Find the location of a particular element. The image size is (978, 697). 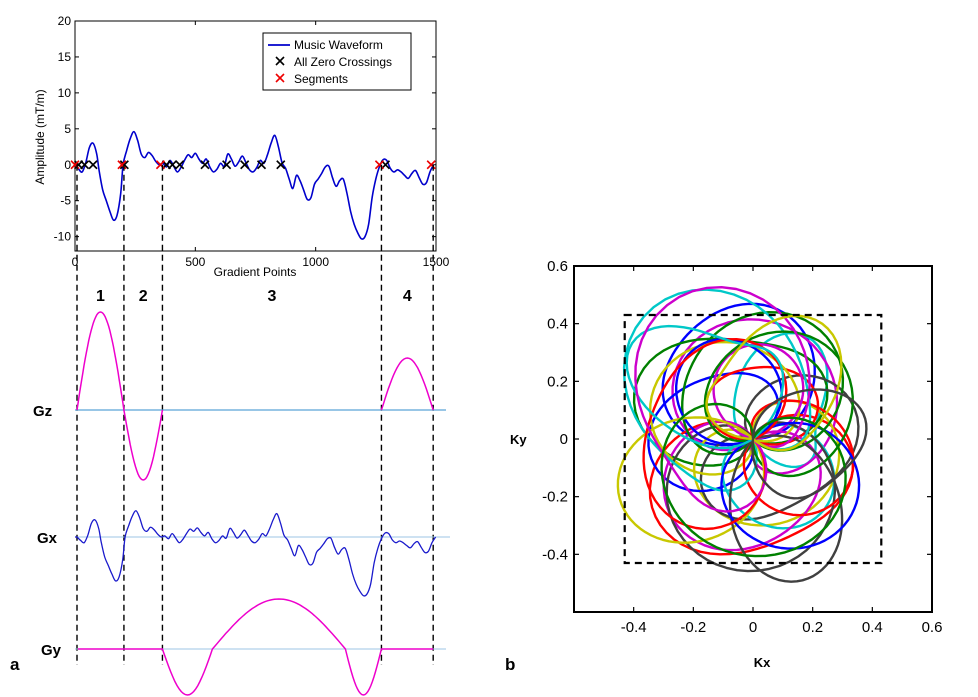

music-waveform-line is located at coordinates (254, 185).